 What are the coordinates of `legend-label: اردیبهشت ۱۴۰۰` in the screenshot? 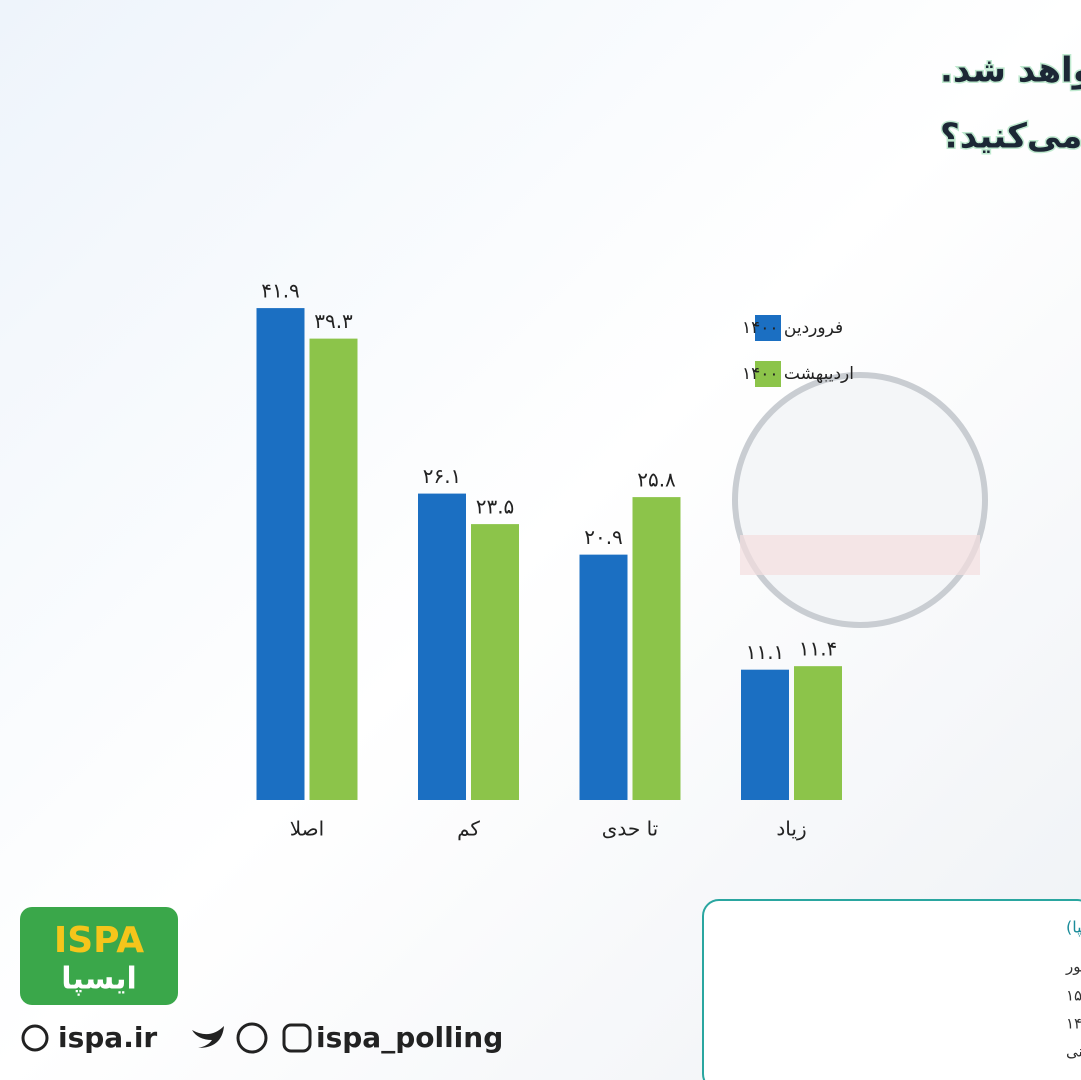 It's located at (798, 374).